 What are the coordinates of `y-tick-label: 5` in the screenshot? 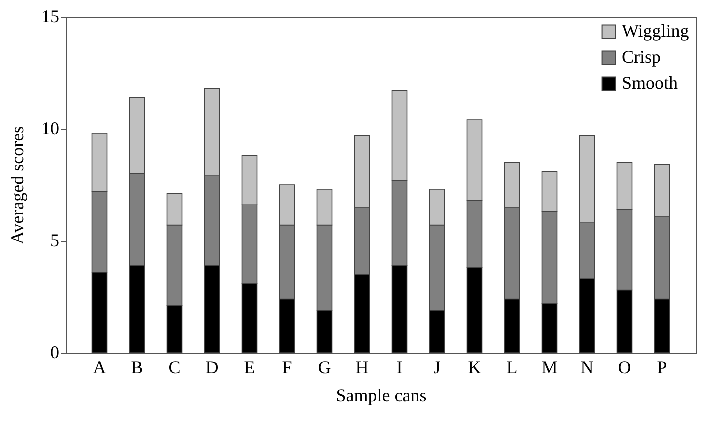 It's located at (55, 240).